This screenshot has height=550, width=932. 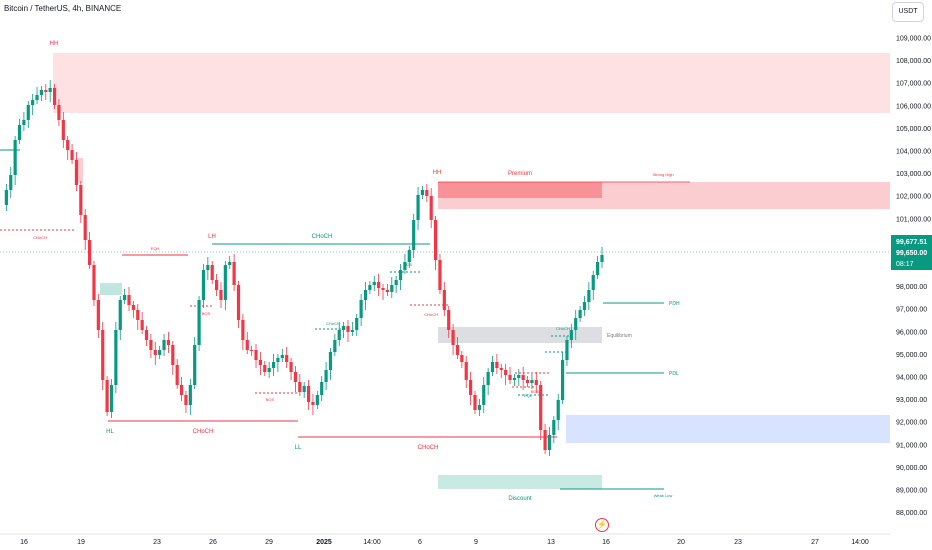 I want to click on lh-label: LH, so click(x=212, y=237).